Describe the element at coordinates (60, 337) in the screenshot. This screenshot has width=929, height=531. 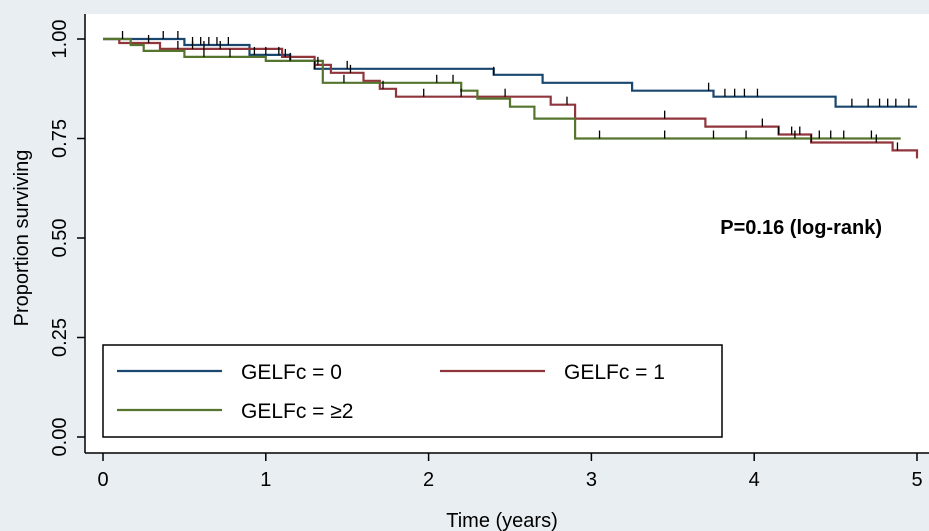
I see `y-tick-label: 0.25` at that location.